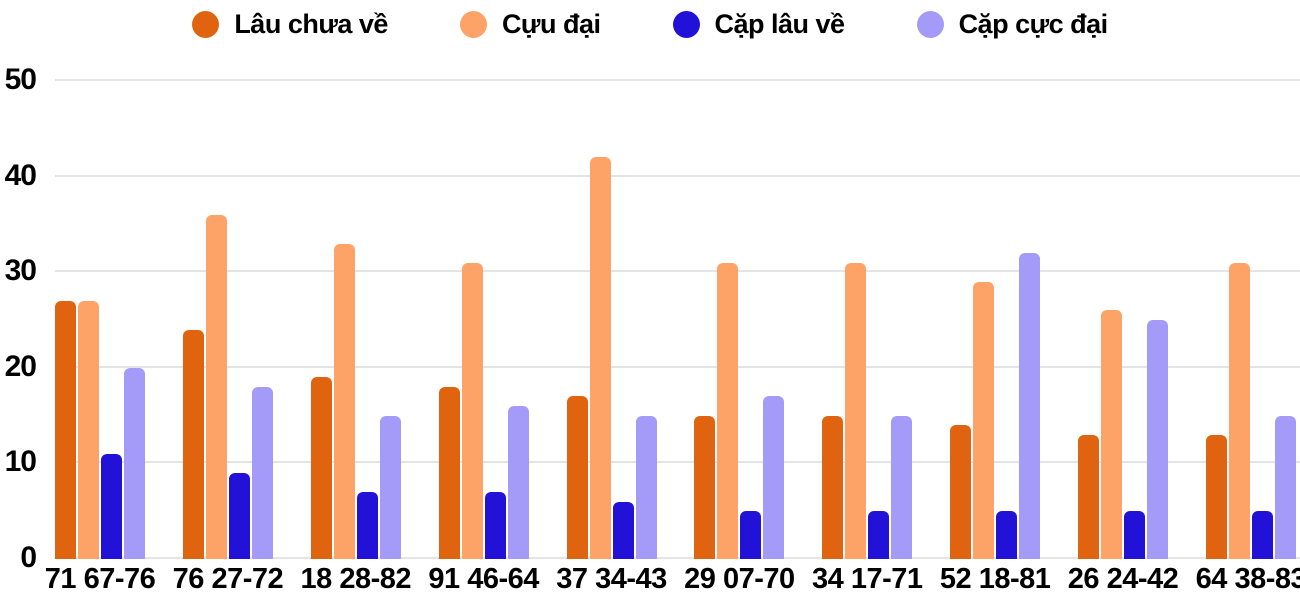 This screenshot has width=1300, height=600. What do you see at coordinates (483, 579) in the screenshot?
I see `x-axis-label: 91 46-64` at bounding box center [483, 579].